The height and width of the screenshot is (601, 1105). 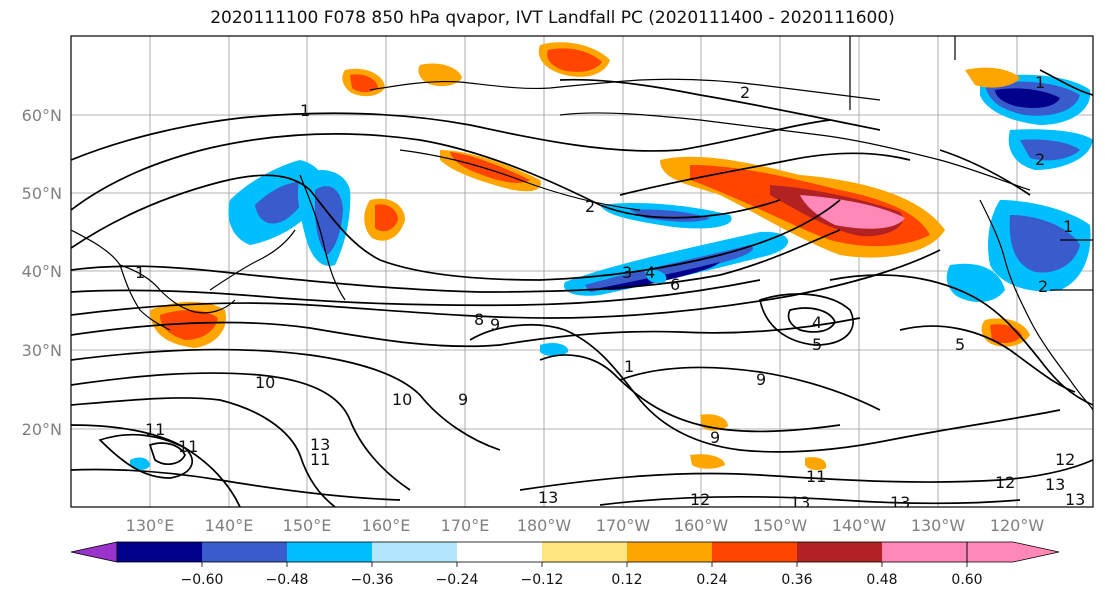 What do you see at coordinates (966, 580) in the screenshot?
I see `colorbar-tick-label: 0.60` at bounding box center [966, 580].